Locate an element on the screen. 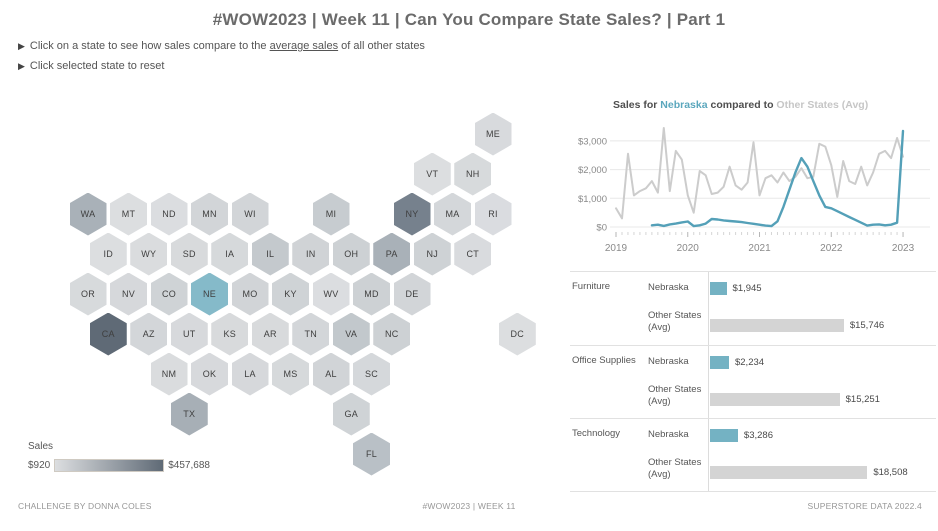 The width and height of the screenshot is (938, 531). state-abbr-label: AZ is located at coordinates (148, 334).